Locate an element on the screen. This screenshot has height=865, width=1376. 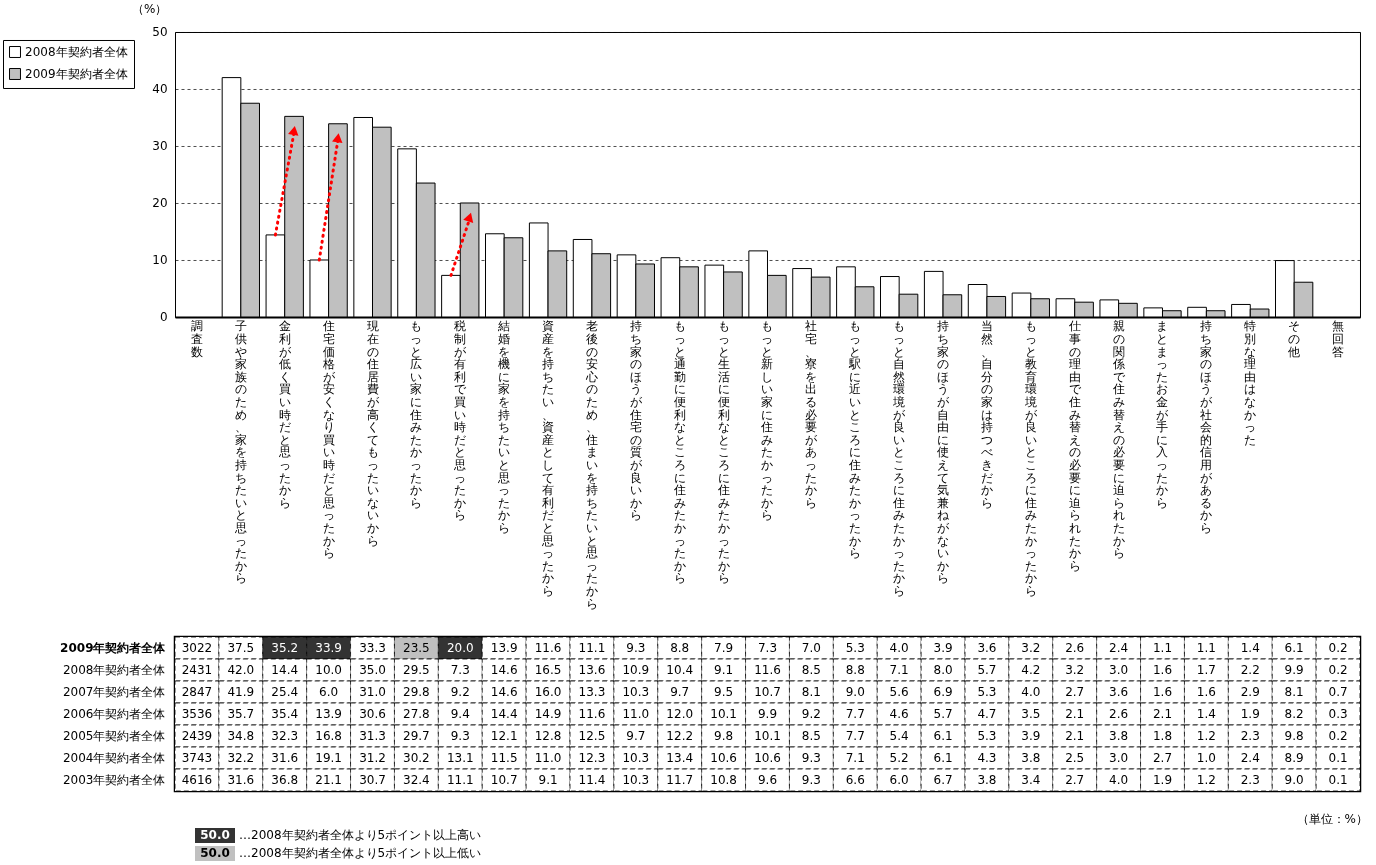
category-label: もっと教育環境が良いところに住みたかったから is located at coordinates (1030, 459).